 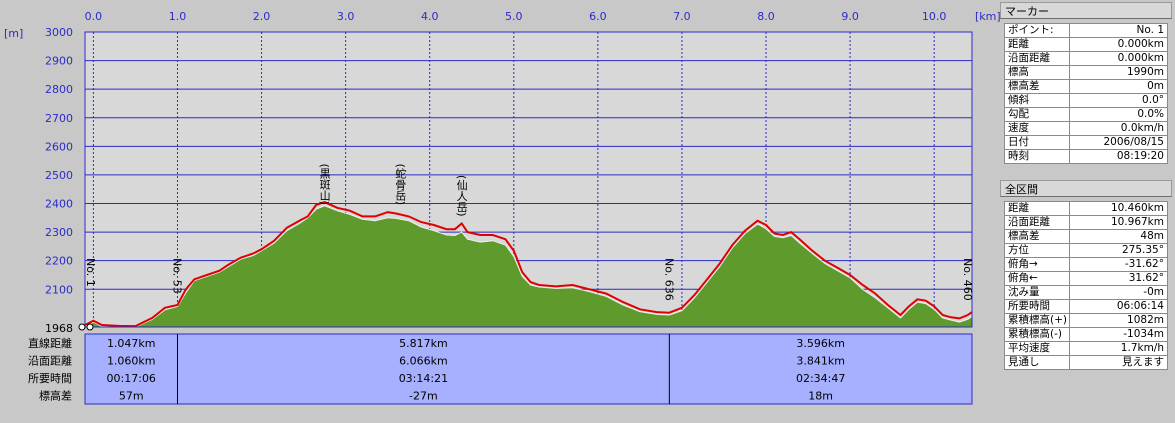 I want to click on section-row-label: 見通し, so click(x=1037, y=362).